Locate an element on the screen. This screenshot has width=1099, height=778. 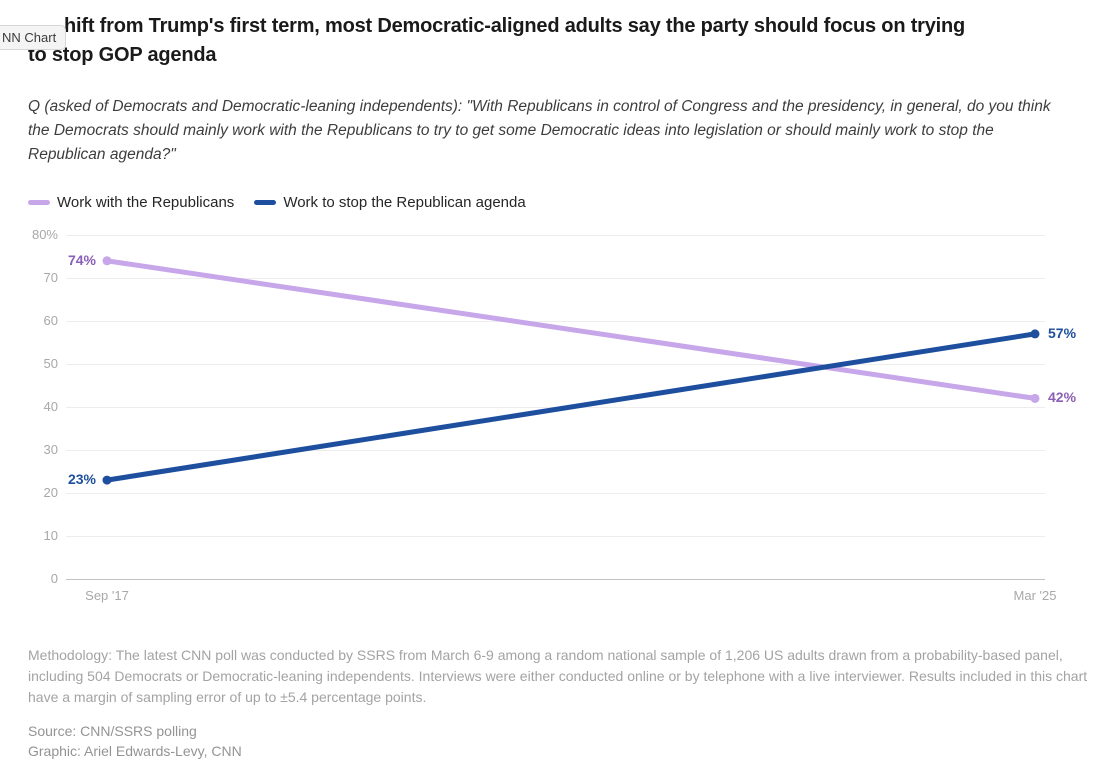
y-axis-tick-label: 50 is located at coordinates (50, 363).